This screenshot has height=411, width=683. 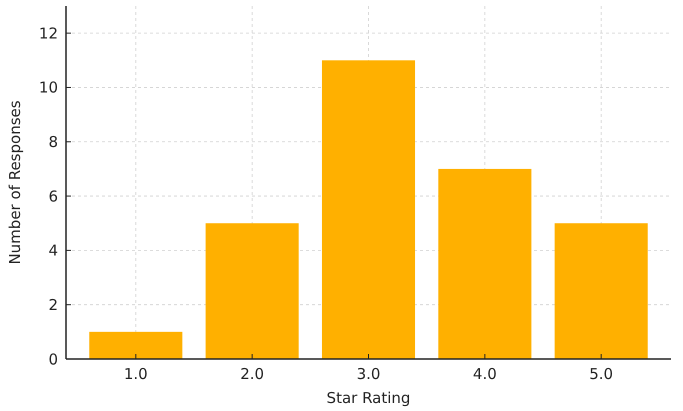 What do you see at coordinates (136, 374) in the screenshot?
I see `x-tick-label: 1.0` at bounding box center [136, 374].